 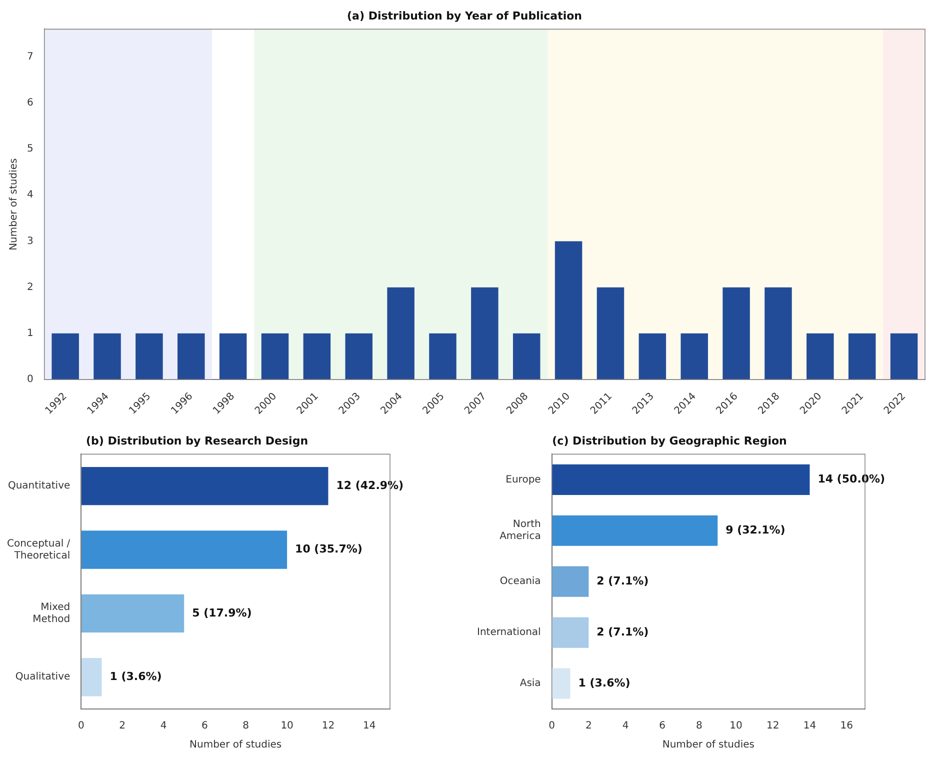 What do you see at coordinates (852, 479) in the screenshot?
I see `data-label: 14 (50.0%)` at bounding box center [852, 479].